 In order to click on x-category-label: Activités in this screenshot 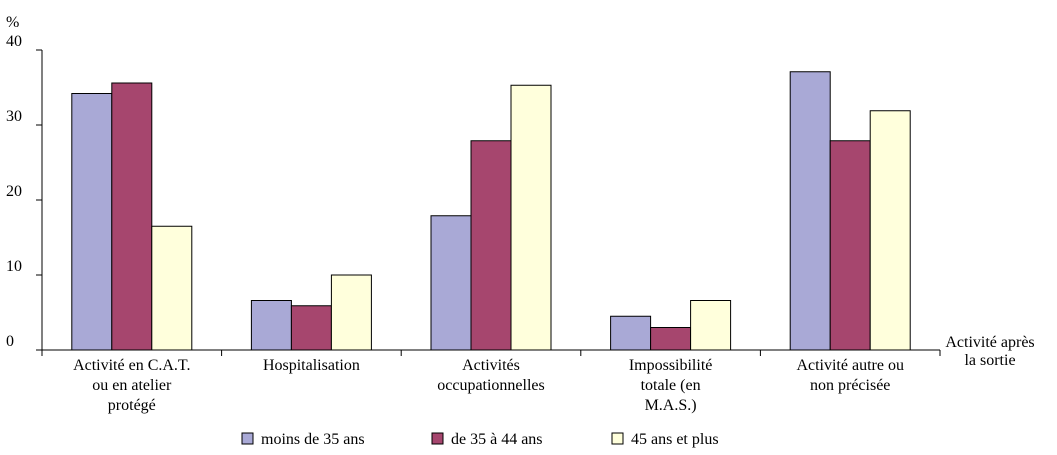, I will do `click(491, 365)`.